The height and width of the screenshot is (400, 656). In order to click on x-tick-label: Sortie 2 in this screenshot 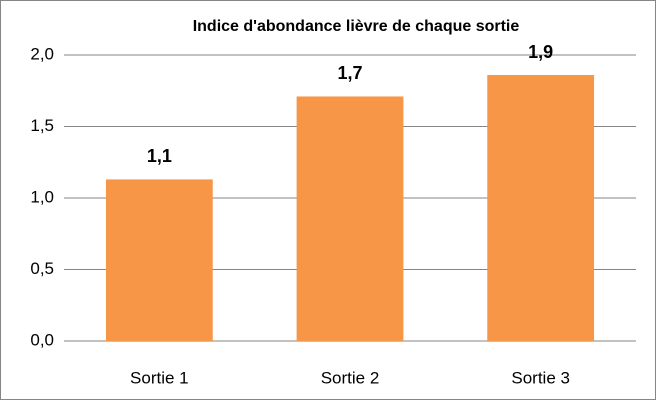, I will do `click(350, 377)`.